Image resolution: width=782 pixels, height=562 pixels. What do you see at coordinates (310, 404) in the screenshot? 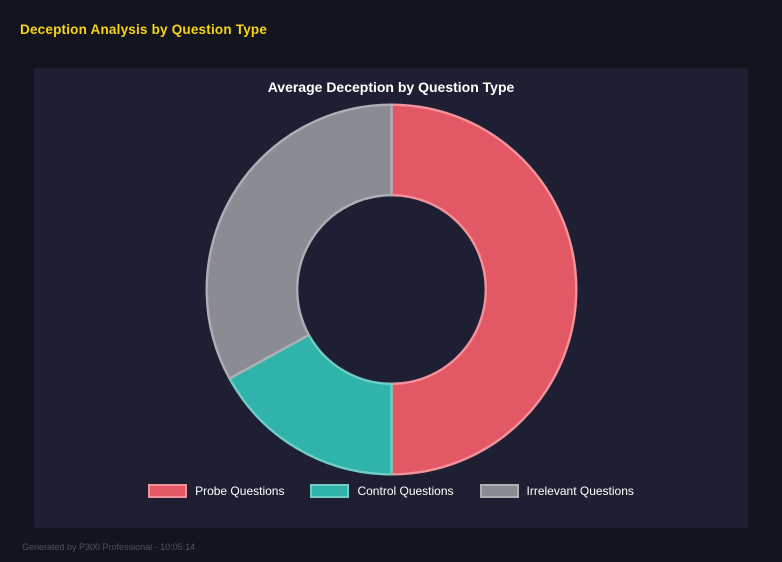
I see `donut-segment-control-questions` at bounding box center [310, 404].